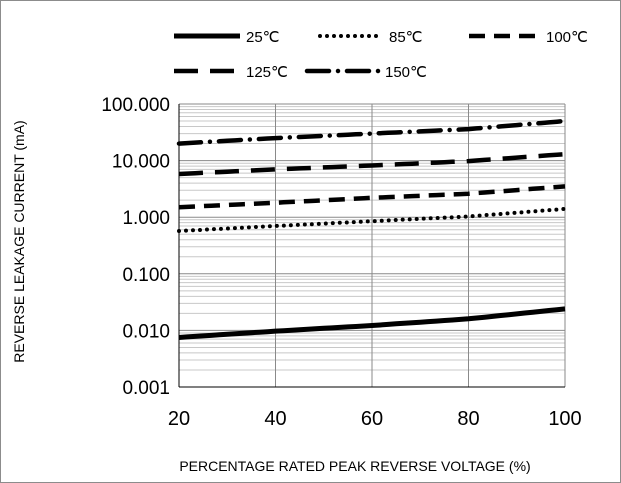 The height and width of the screenshot is (483, 621). Describe the element at coordinates (135, 247) in the screenshot. I see `y-tick-labels: 100.000 10.000 1.000 0.100 0.010 0.001` at that location.